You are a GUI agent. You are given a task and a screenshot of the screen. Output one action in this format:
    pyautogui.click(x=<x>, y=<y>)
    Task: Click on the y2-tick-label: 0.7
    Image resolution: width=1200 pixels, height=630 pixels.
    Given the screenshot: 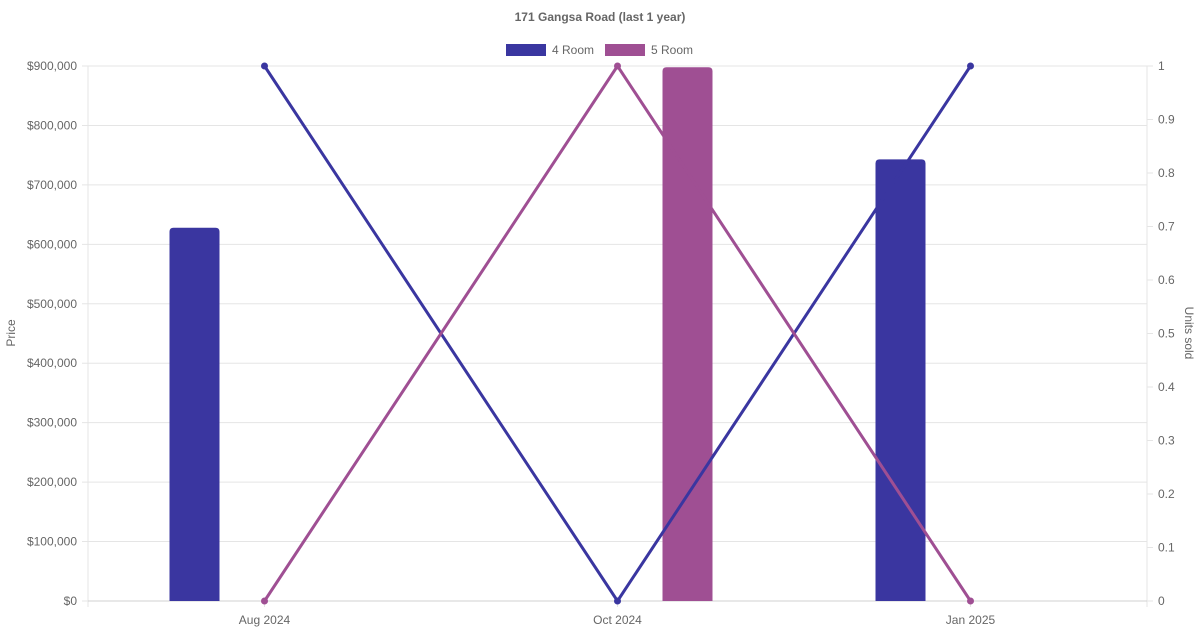 What is the action you would take?
    pyautogui.click(x=1166, y=227)
    